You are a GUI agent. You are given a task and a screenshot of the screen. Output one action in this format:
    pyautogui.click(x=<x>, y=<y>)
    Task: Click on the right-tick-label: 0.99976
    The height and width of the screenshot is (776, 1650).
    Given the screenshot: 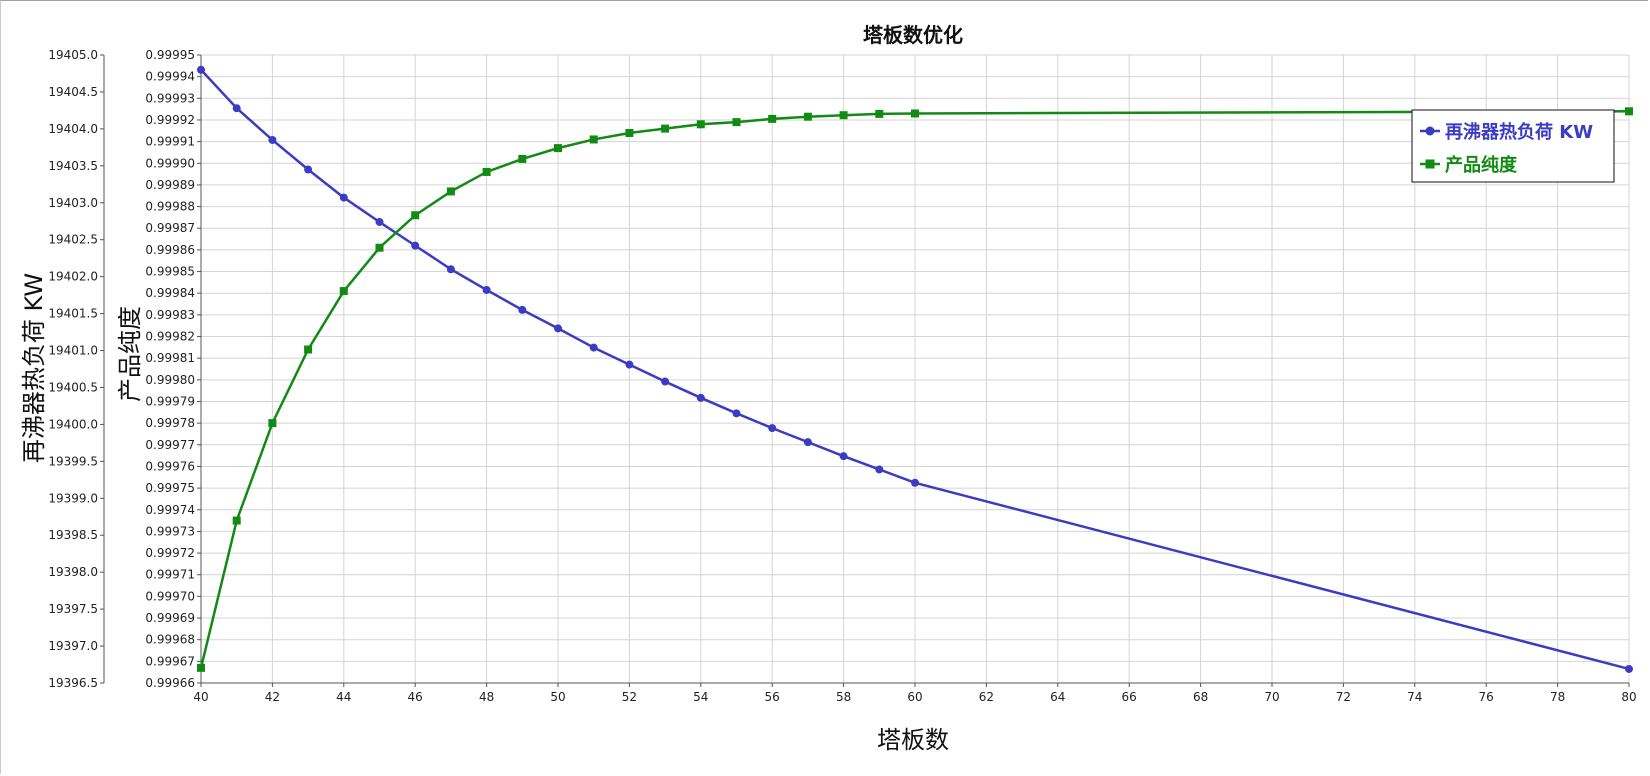 What is the action you would take?
    pyautogui.click(x=170, y=466)
    